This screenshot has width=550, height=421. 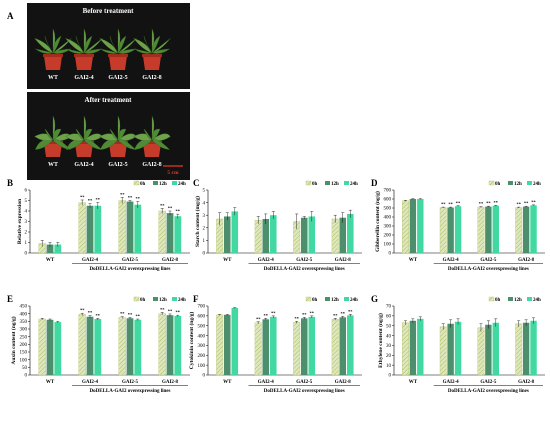 I want to click on y-tick-label: 3, so click(x=204, y=216).